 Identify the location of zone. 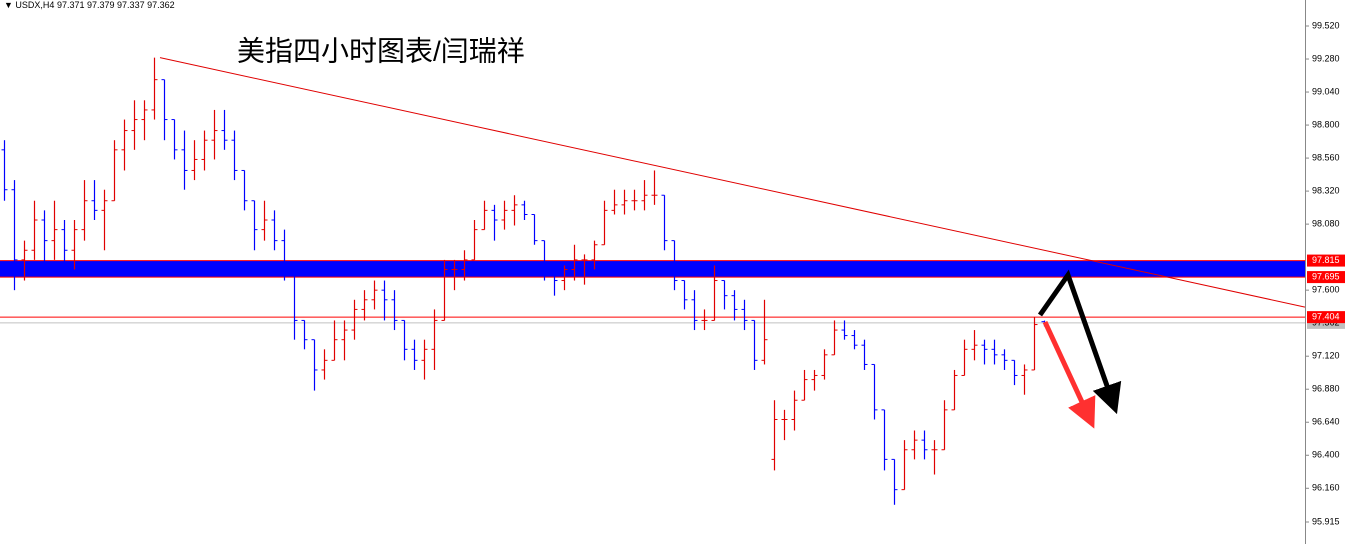
(652, 269).